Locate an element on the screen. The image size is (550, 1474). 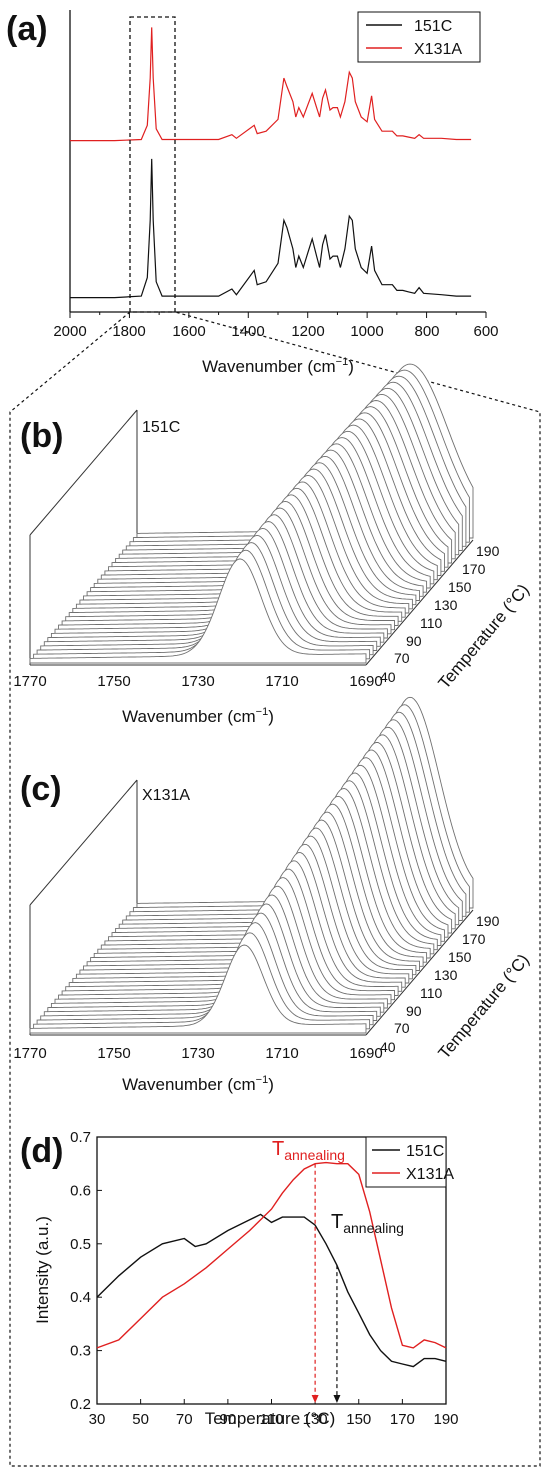
x-tick-label: 110 is located at coordinates (272, 1419).